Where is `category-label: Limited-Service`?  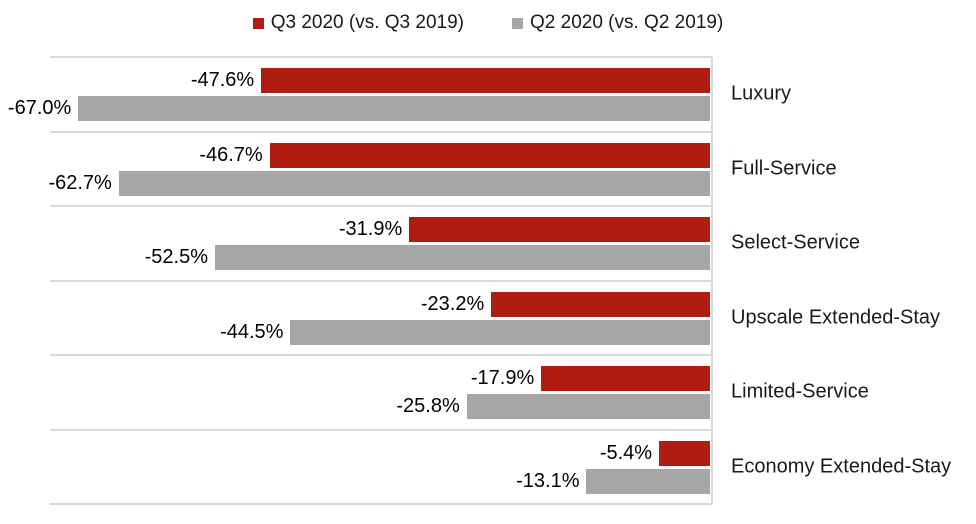 category-label: Limited-Service is located at coordinates (800, 391).